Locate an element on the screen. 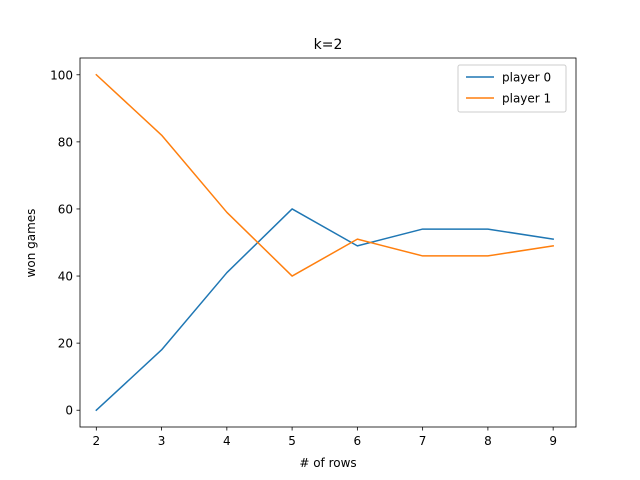 The width and height of the screenshot is (640, 480). x-axis-label: # of rows is located at coordinates (327, 463).